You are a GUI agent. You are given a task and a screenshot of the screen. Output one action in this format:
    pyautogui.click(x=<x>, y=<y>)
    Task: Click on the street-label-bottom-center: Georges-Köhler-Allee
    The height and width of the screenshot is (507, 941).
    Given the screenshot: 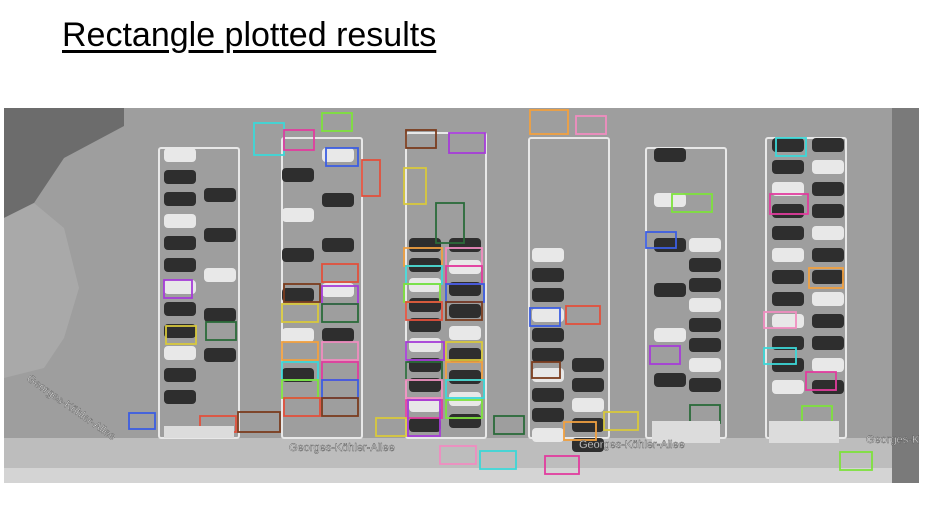 What is the action you would take?
    pyautogui.click(x=342, y=448)
    